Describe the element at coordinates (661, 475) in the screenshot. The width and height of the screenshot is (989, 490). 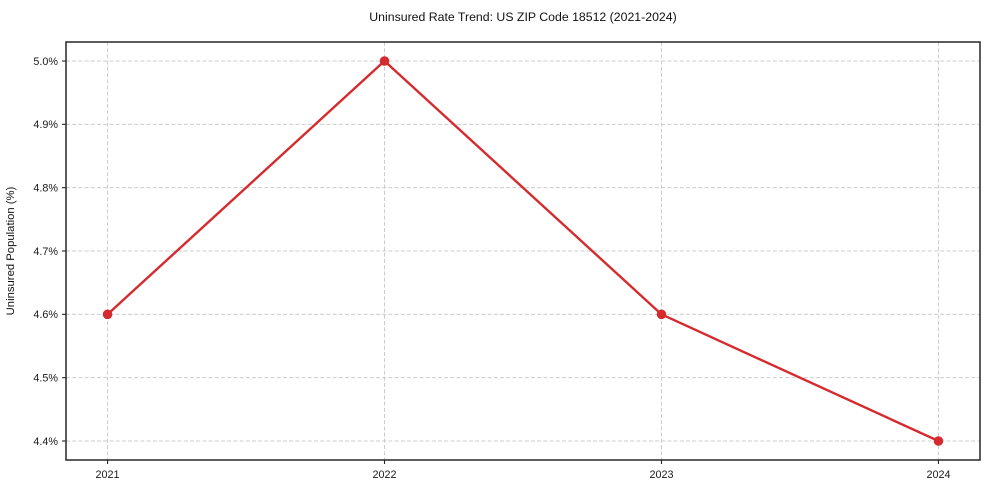
I see `x-tick-label: 2023` at that location.